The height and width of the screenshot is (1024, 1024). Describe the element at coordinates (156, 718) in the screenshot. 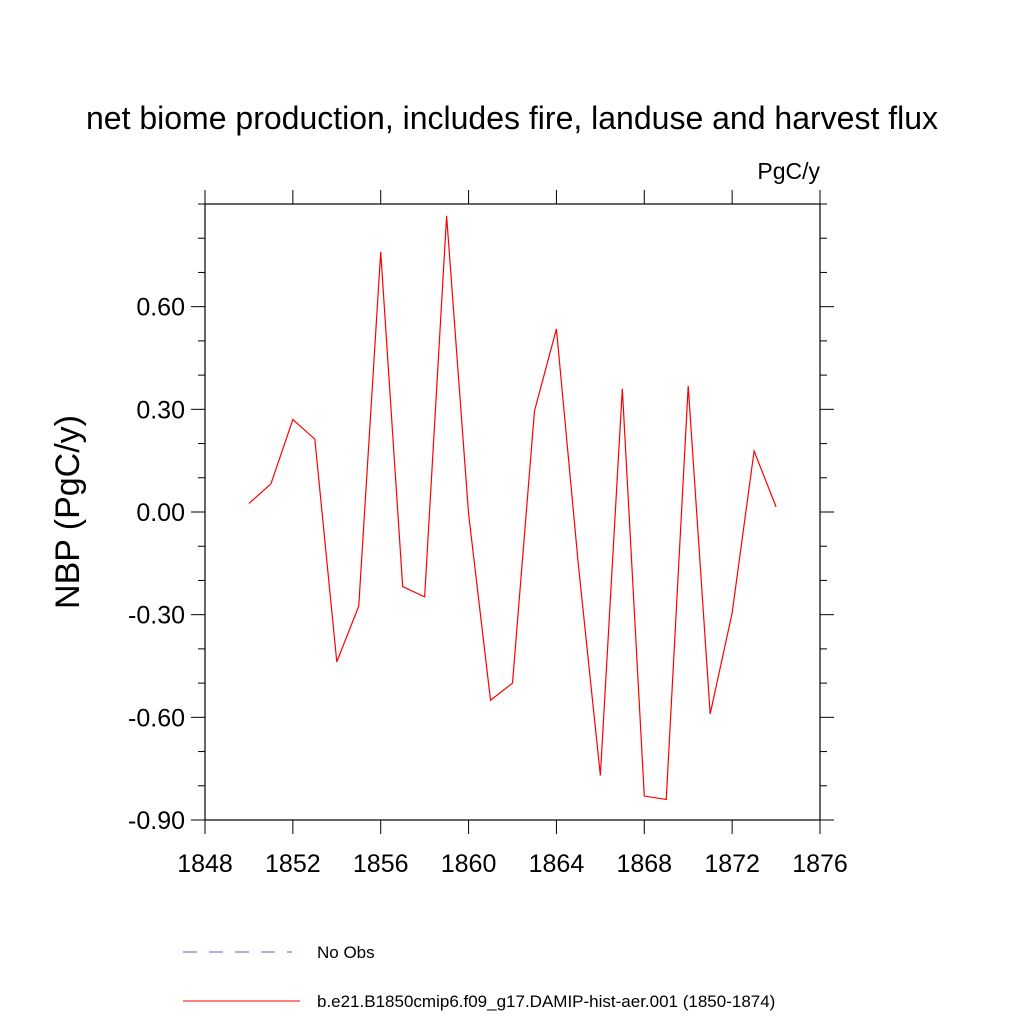

I see `y-tick-label: -0.60` at that location.